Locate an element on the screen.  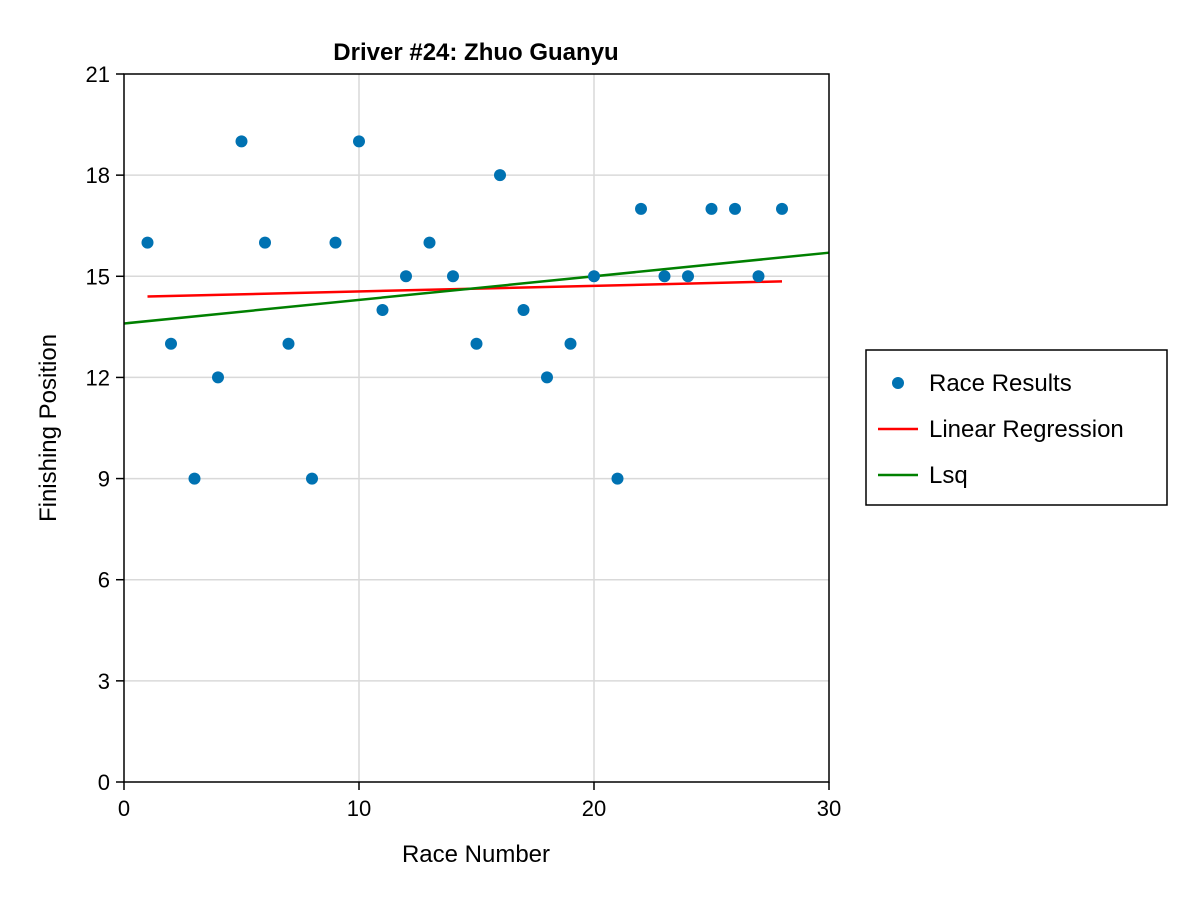
y-tick-label: 0 is located at coordinates (104, 782).